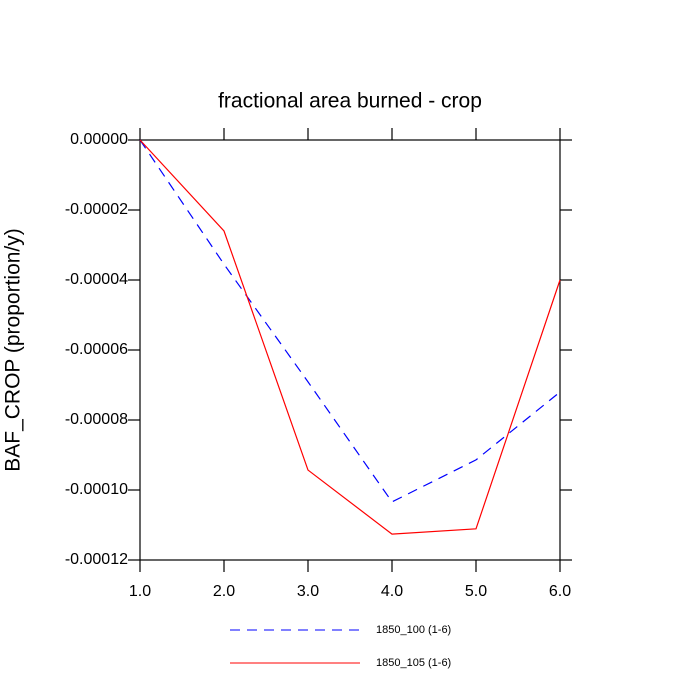  I want to click on y-tick-label: -0.00008, so click(96, 419).